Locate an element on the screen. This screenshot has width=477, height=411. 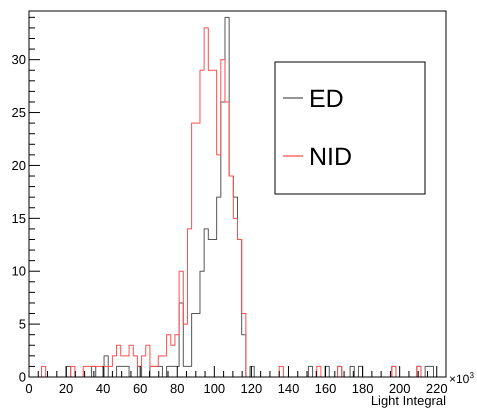
y-tick-label: 10 is located at coordinates (19, 271).